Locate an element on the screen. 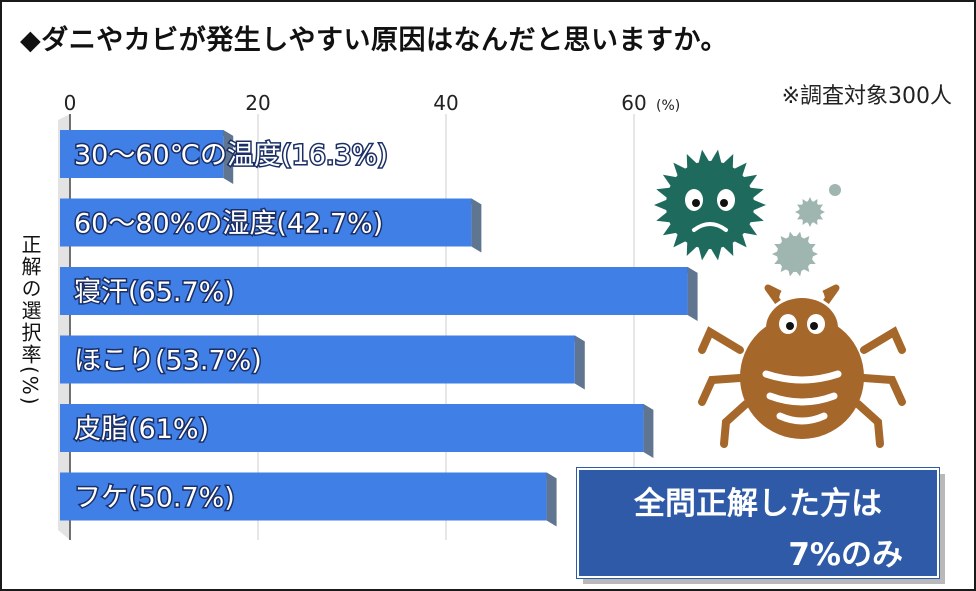 The width and height of the screenshot is (976, 591). bar-label: 30〜60℃の温度(16.3%) is located at coordinates (231, 155).